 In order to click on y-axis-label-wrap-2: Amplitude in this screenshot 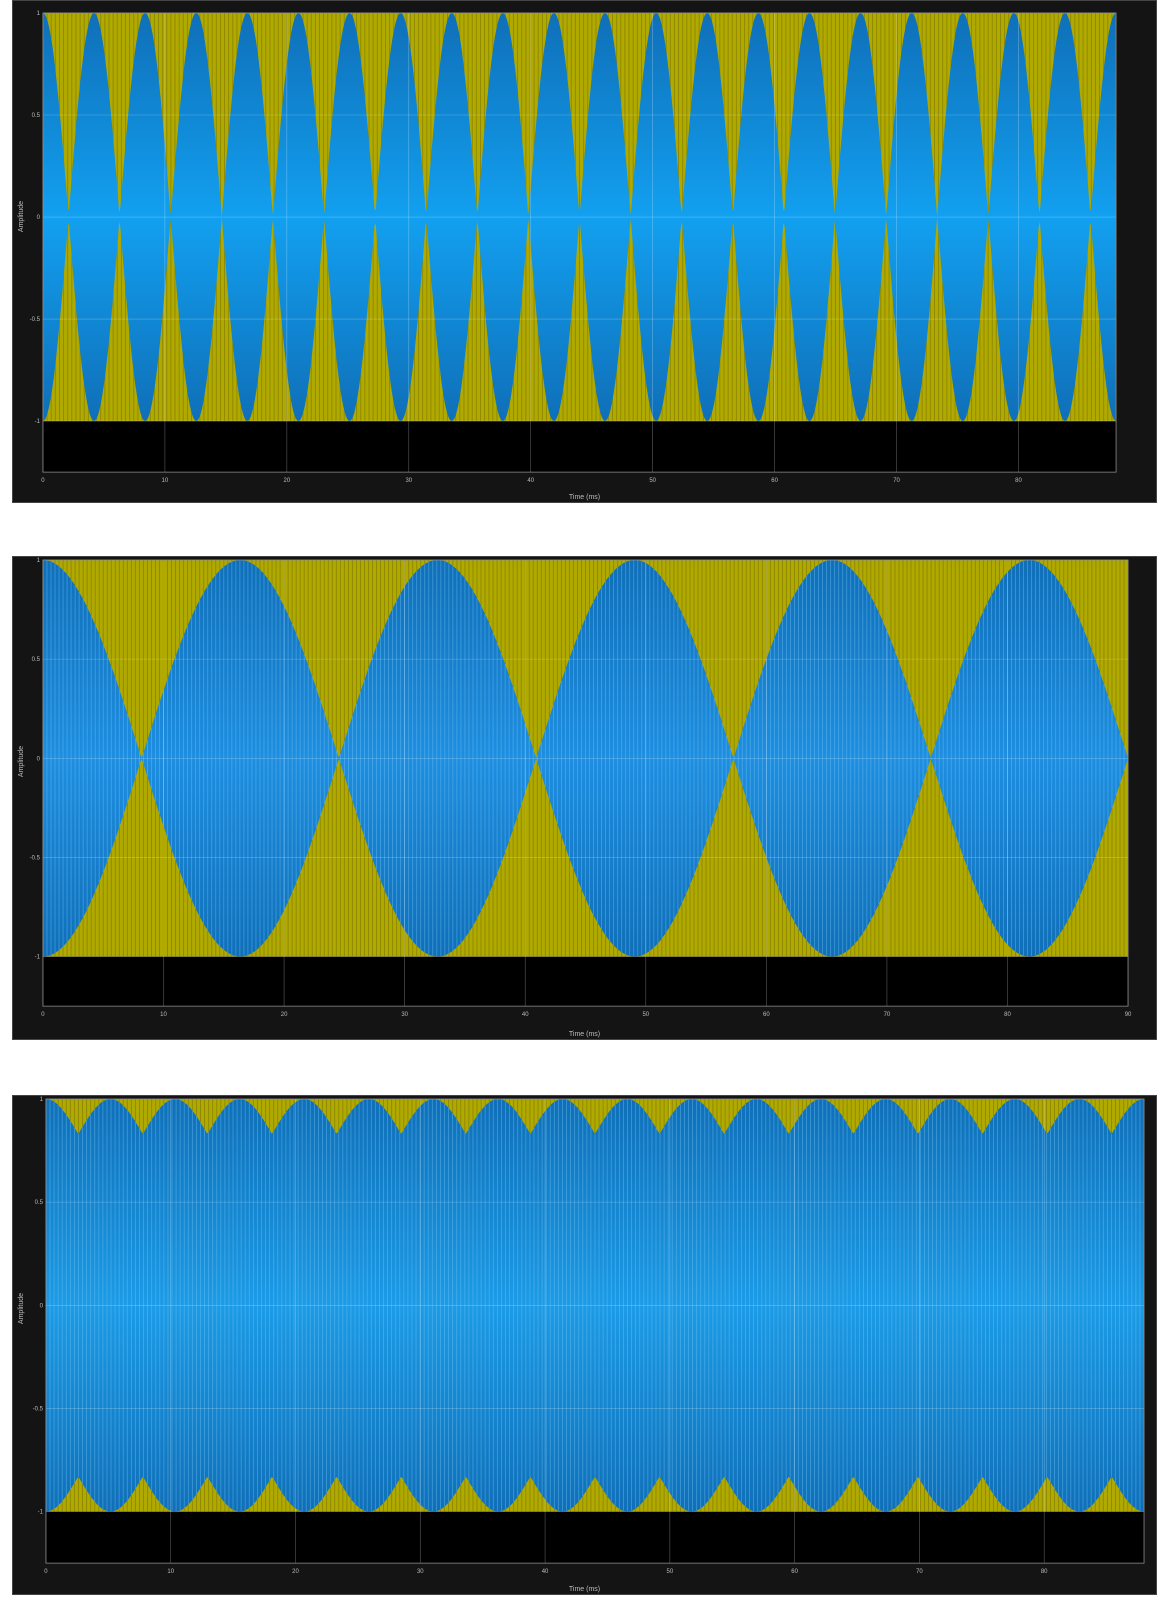, I will do `click(22, 761)`.